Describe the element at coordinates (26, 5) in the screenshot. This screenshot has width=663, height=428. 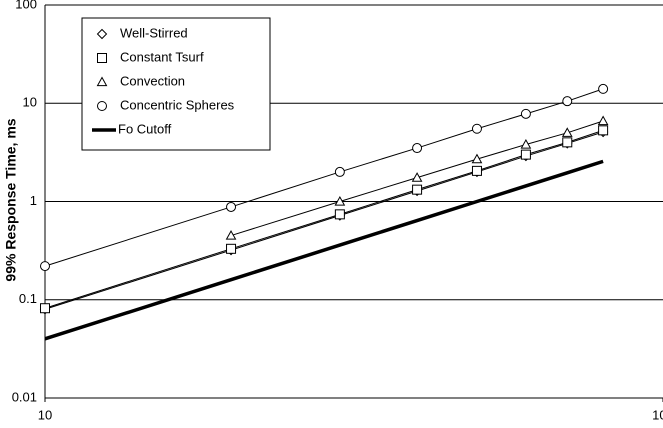
I see `y-tick-label: 100` at that location.